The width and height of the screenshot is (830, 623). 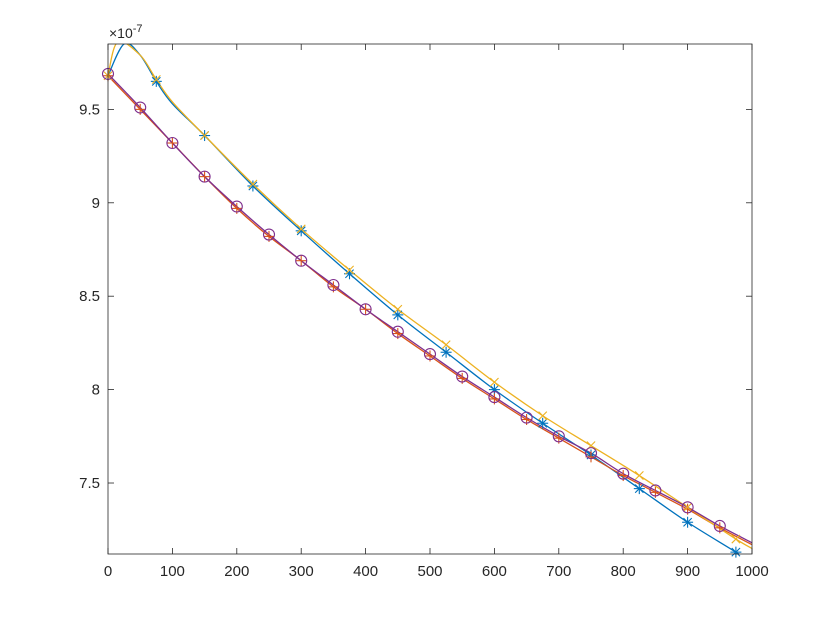 What do you see at coordinates (301, 571) in the screenshot?
I see `x-tick-label: 300` at bounding box center [301, 571].